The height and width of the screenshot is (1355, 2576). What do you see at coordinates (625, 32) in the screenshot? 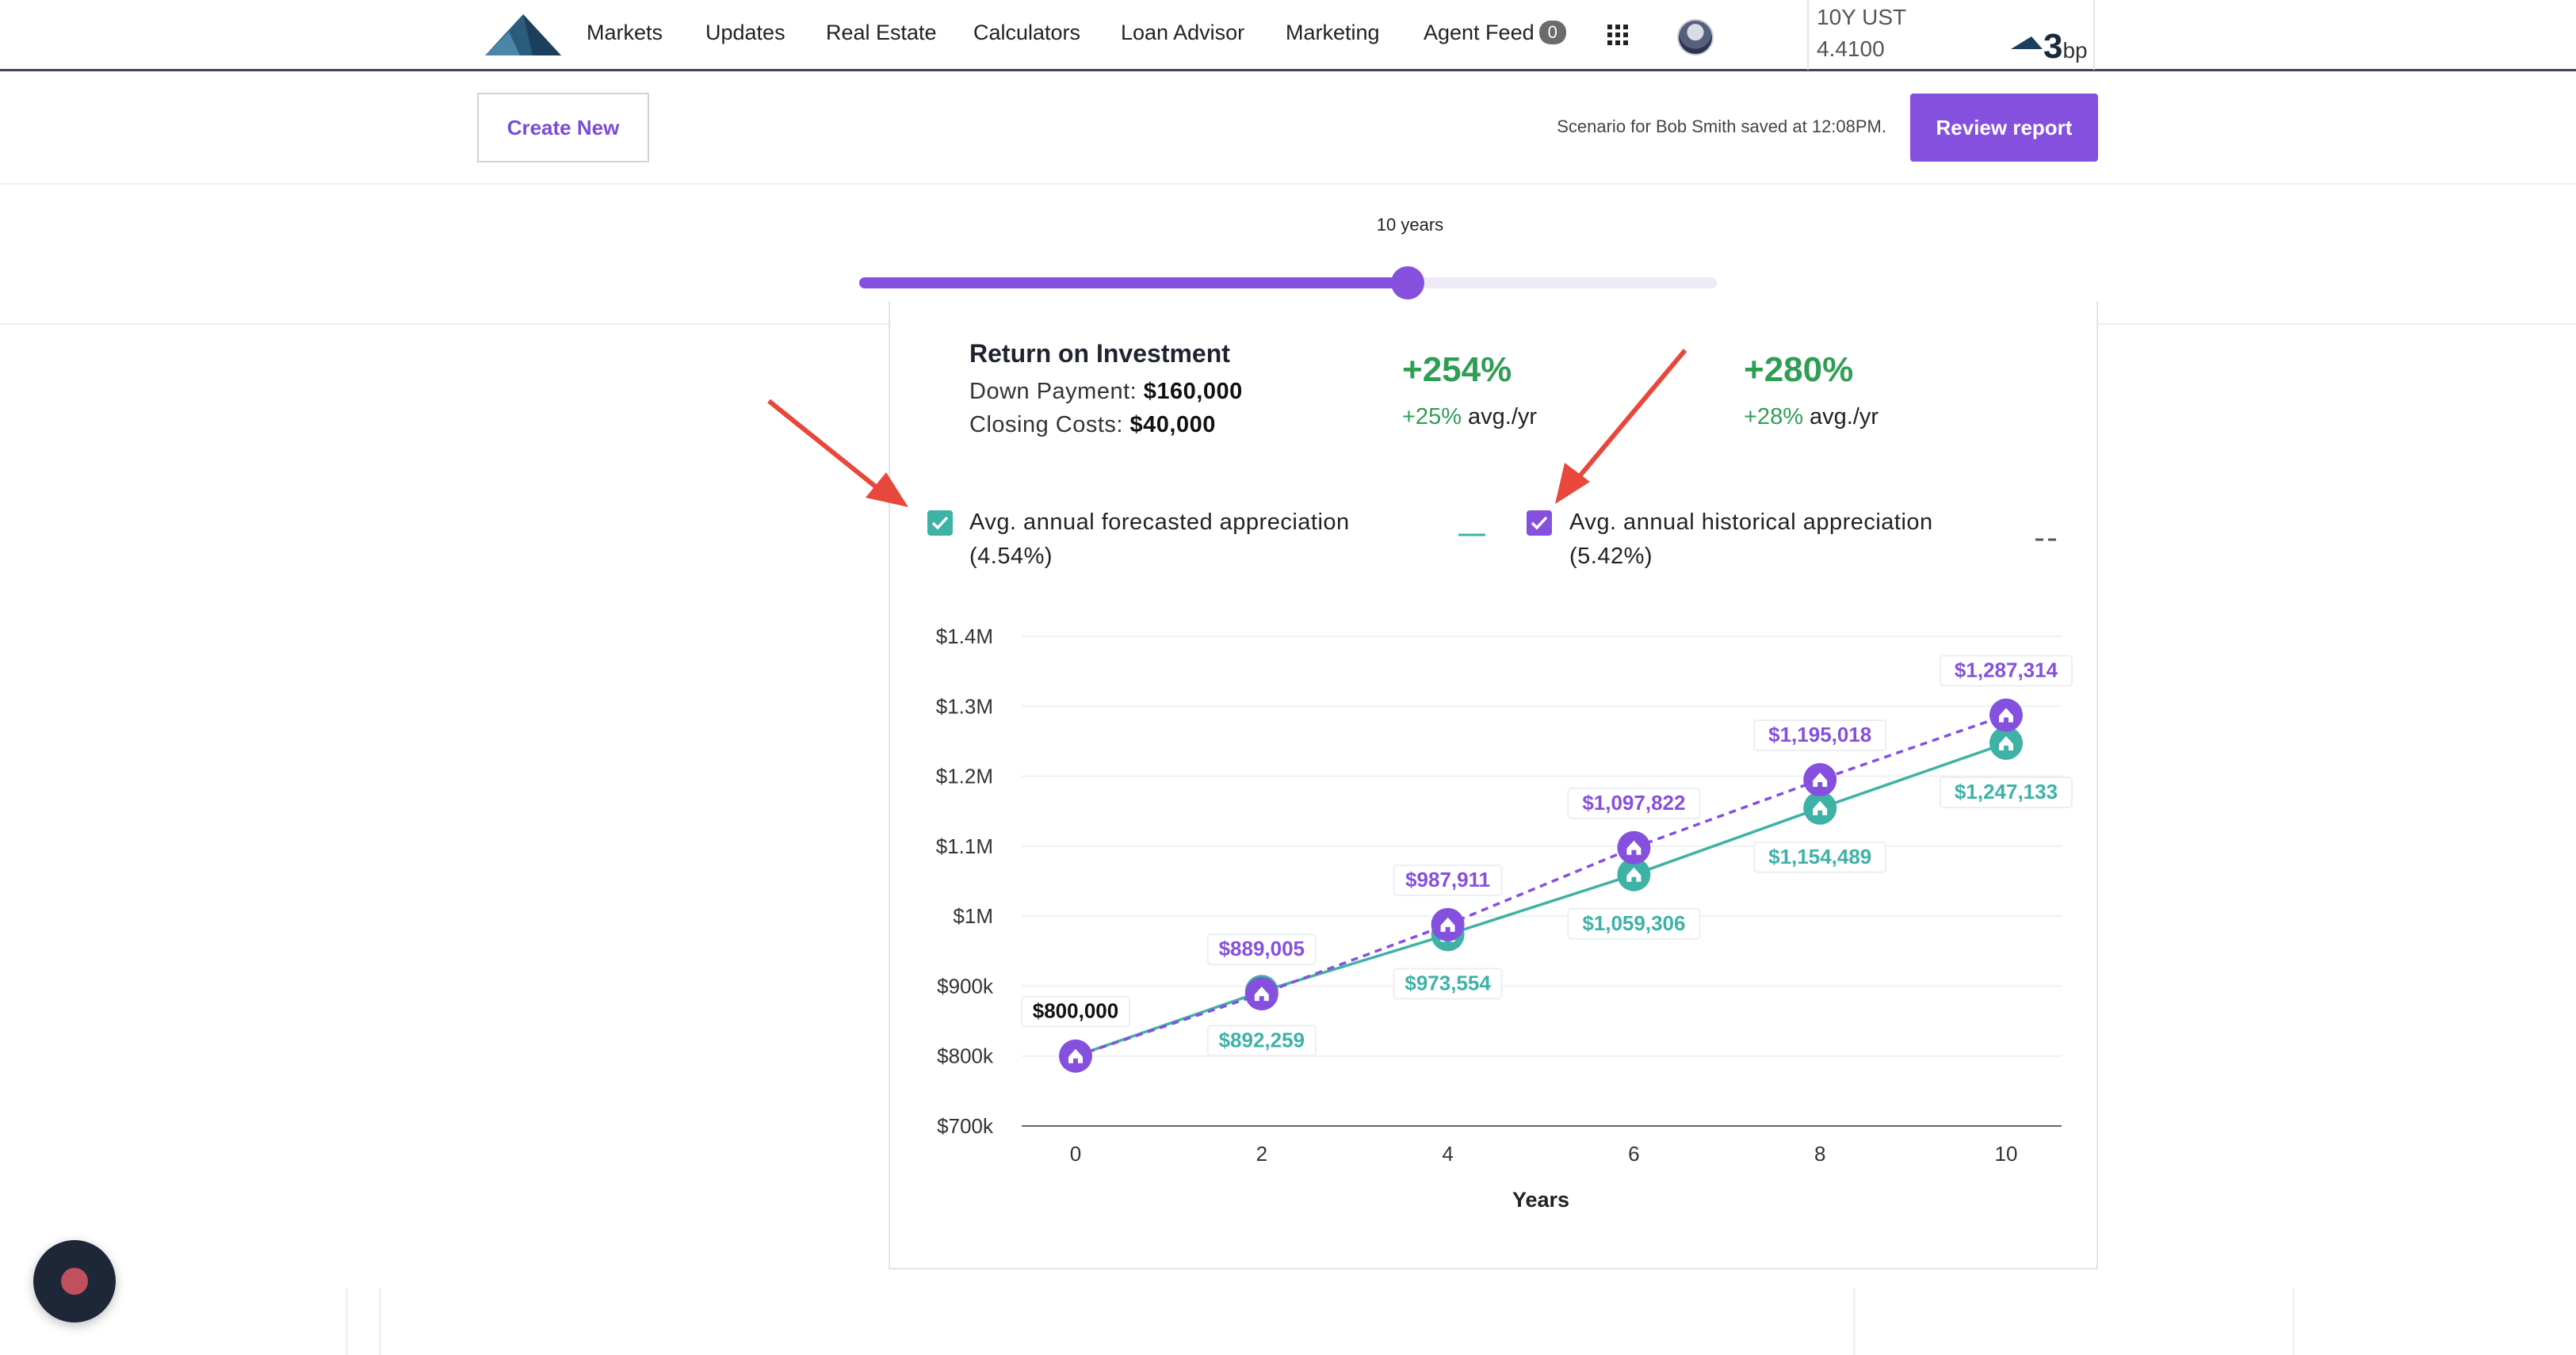
I see `nav-markets: Markets` at bounding box center [625, 32].